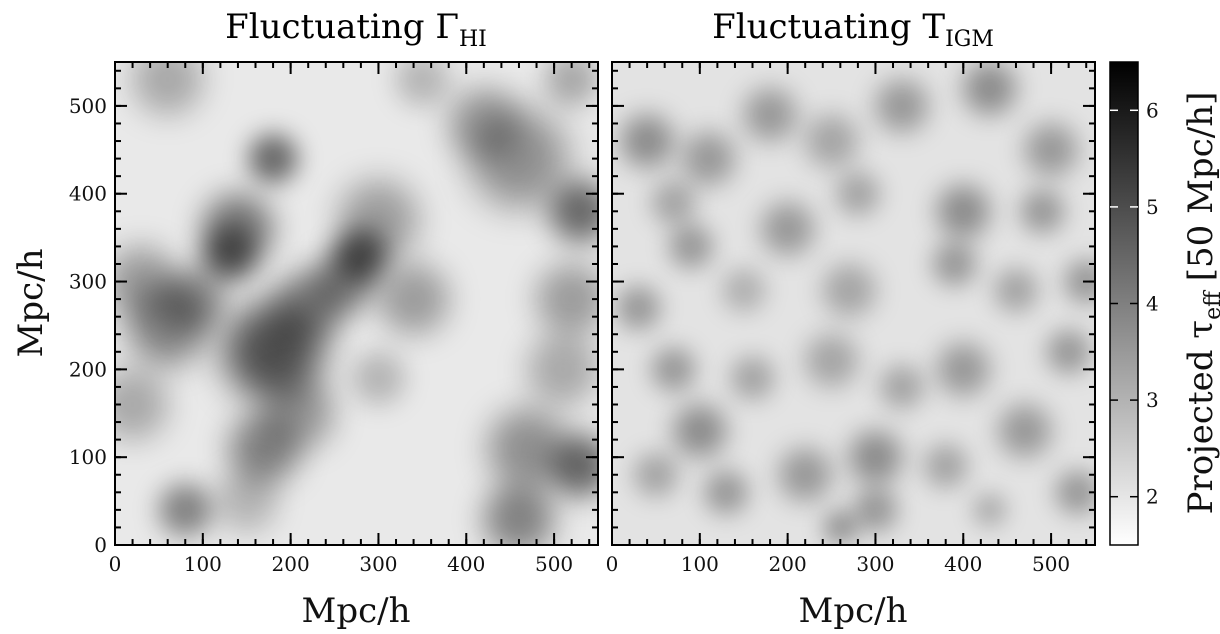 Image resolution: width=1220 pixels, height=634 pixels. I want to click on colorbar-label-sub: eff, so click(1210, 305).